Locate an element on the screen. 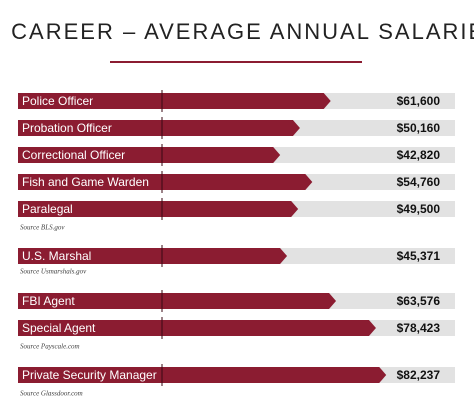  category-label: U.S. Marshal is located at coordinates (56, 256).